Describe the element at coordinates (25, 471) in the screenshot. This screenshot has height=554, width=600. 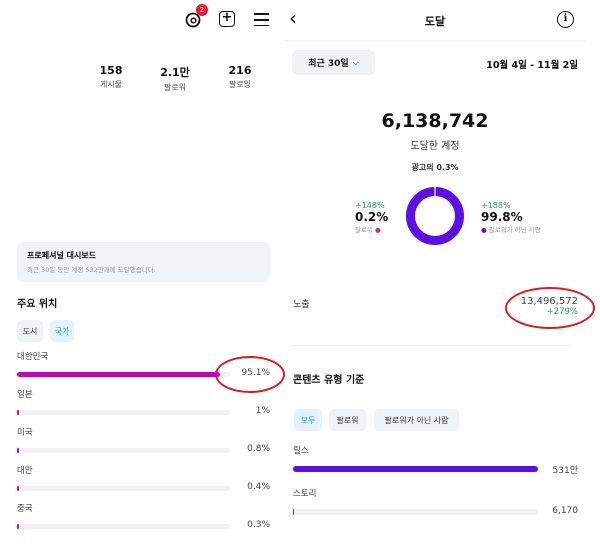
I see `location-label: 대만` at that location.